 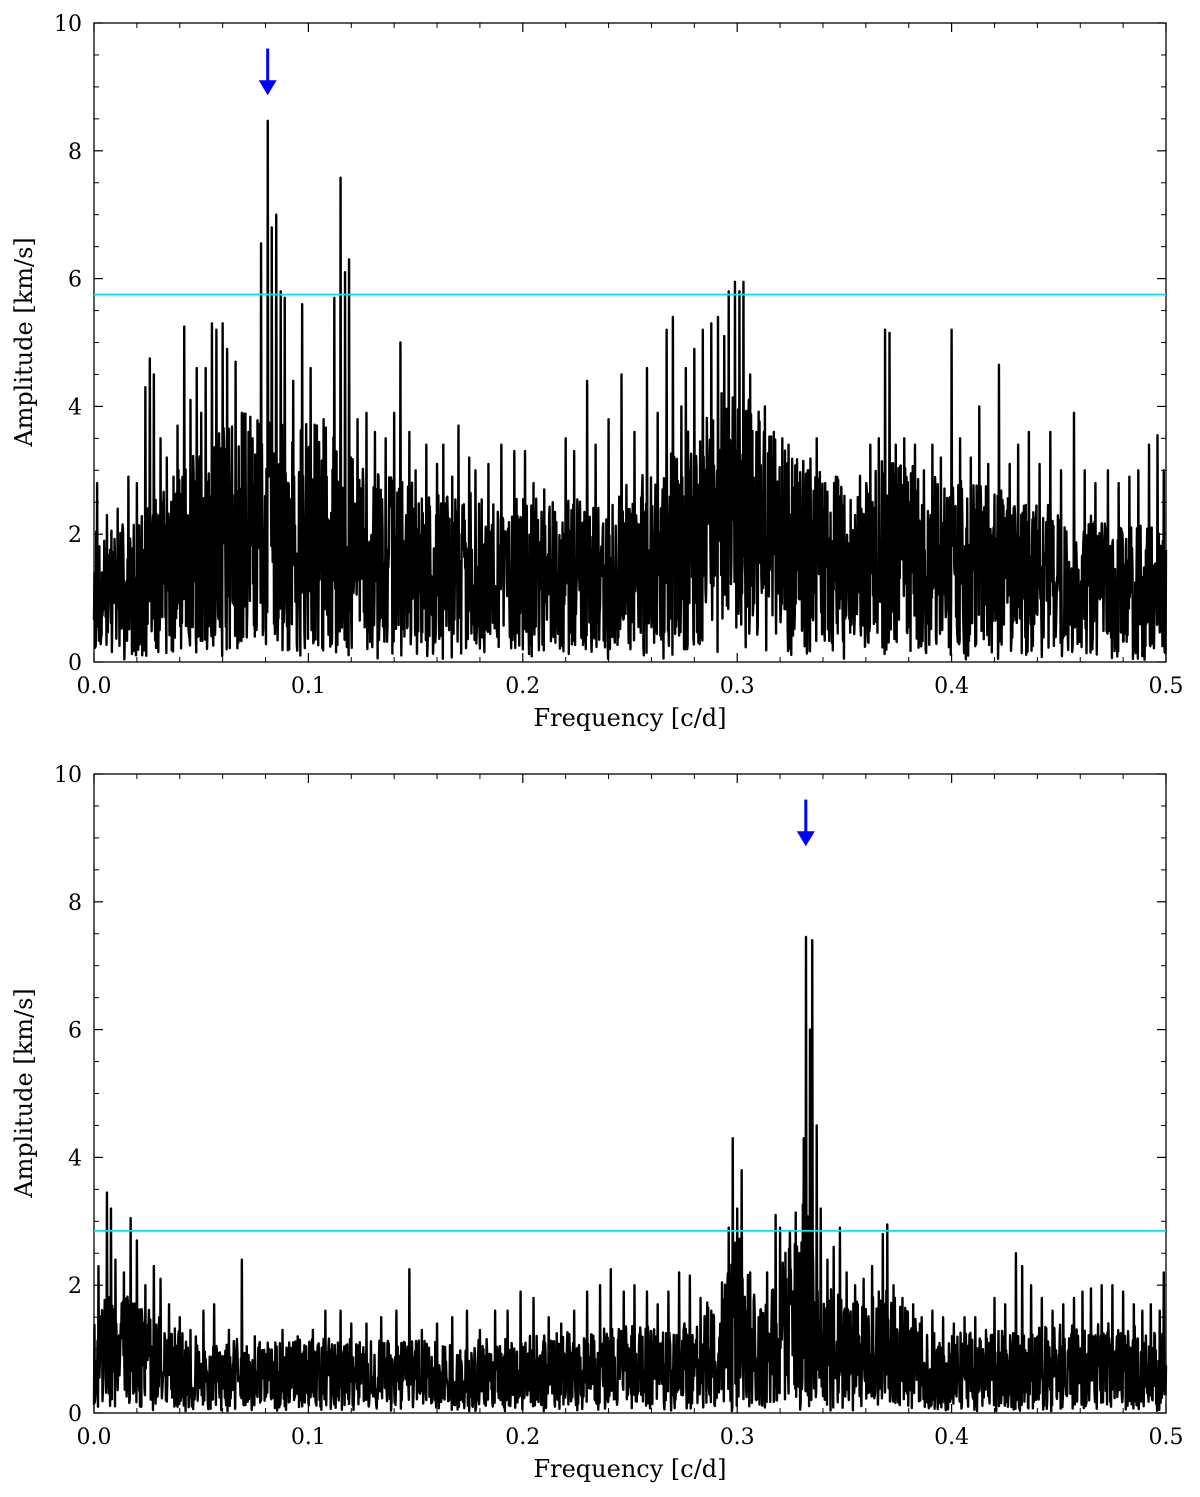 What do you see at coordinates (630, 686) in the screenshot?
I see `x-tick-labels-top: 0.0 0.1 0.2 0.3 0.4 0.5` at bounding box center [630, 686].